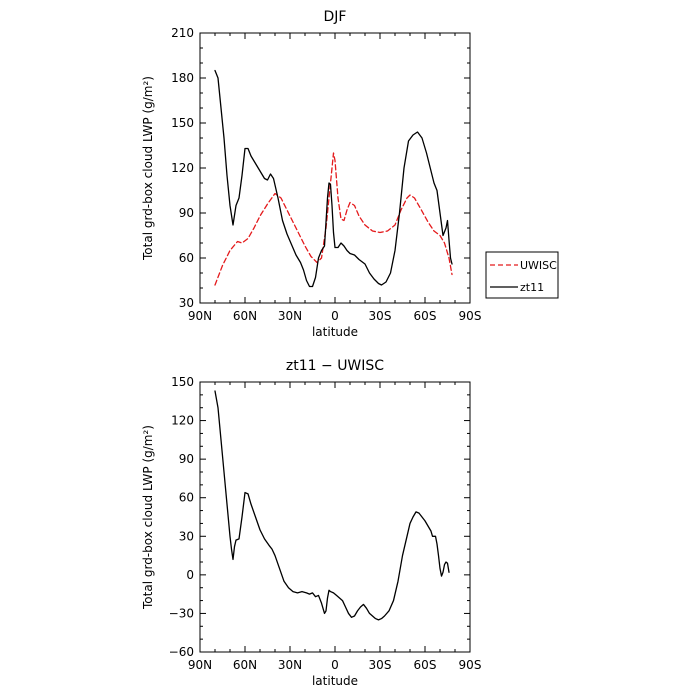 This screenshot has width=700, height=700. Describe the element at coordinates (532, 287) in the screenshot. I see `legend-label-zt11: zt11` at that location.